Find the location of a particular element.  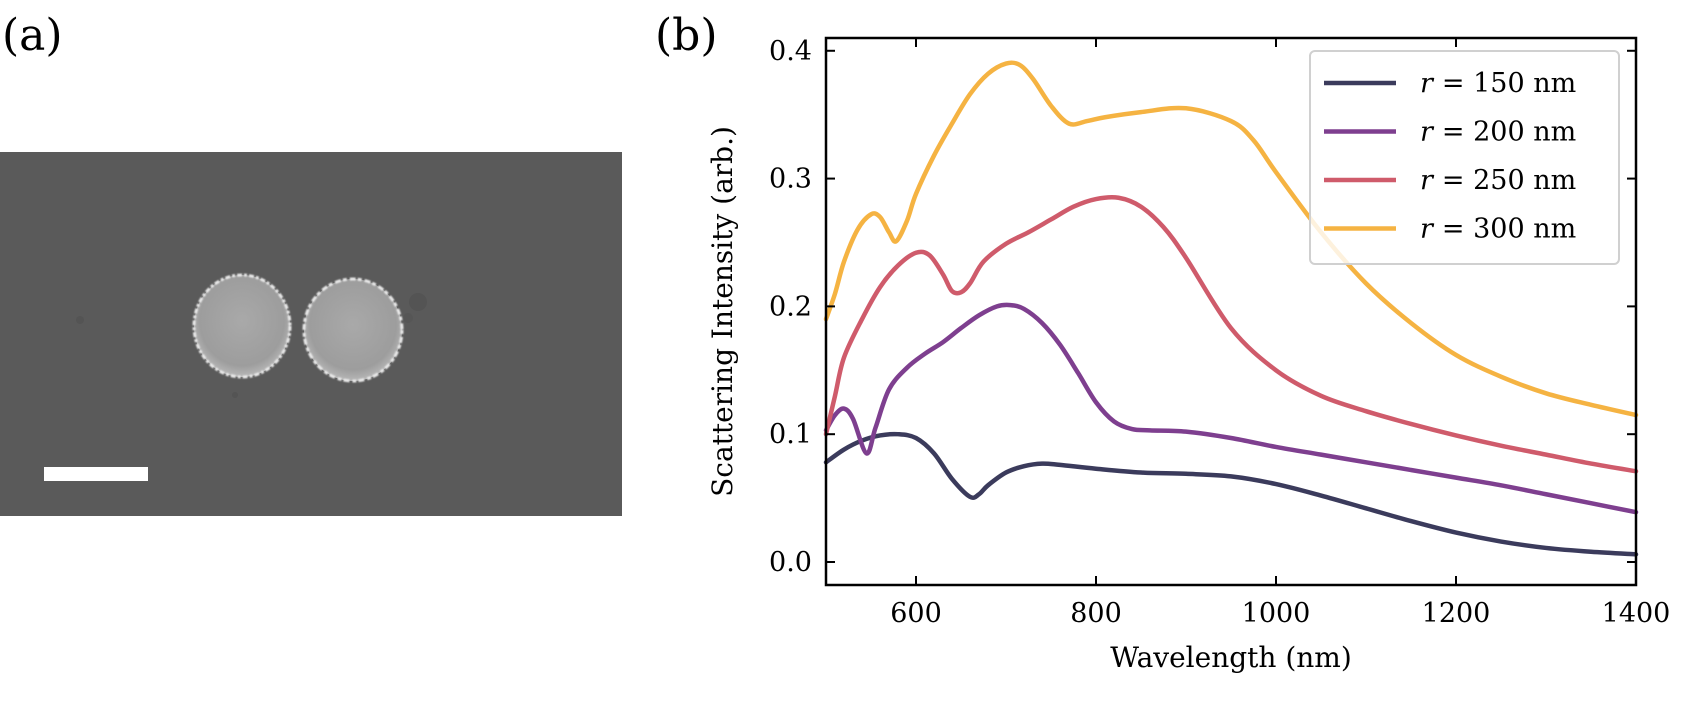

legend-label-2: r = 250 nm is located at coordinates (1498, 180).